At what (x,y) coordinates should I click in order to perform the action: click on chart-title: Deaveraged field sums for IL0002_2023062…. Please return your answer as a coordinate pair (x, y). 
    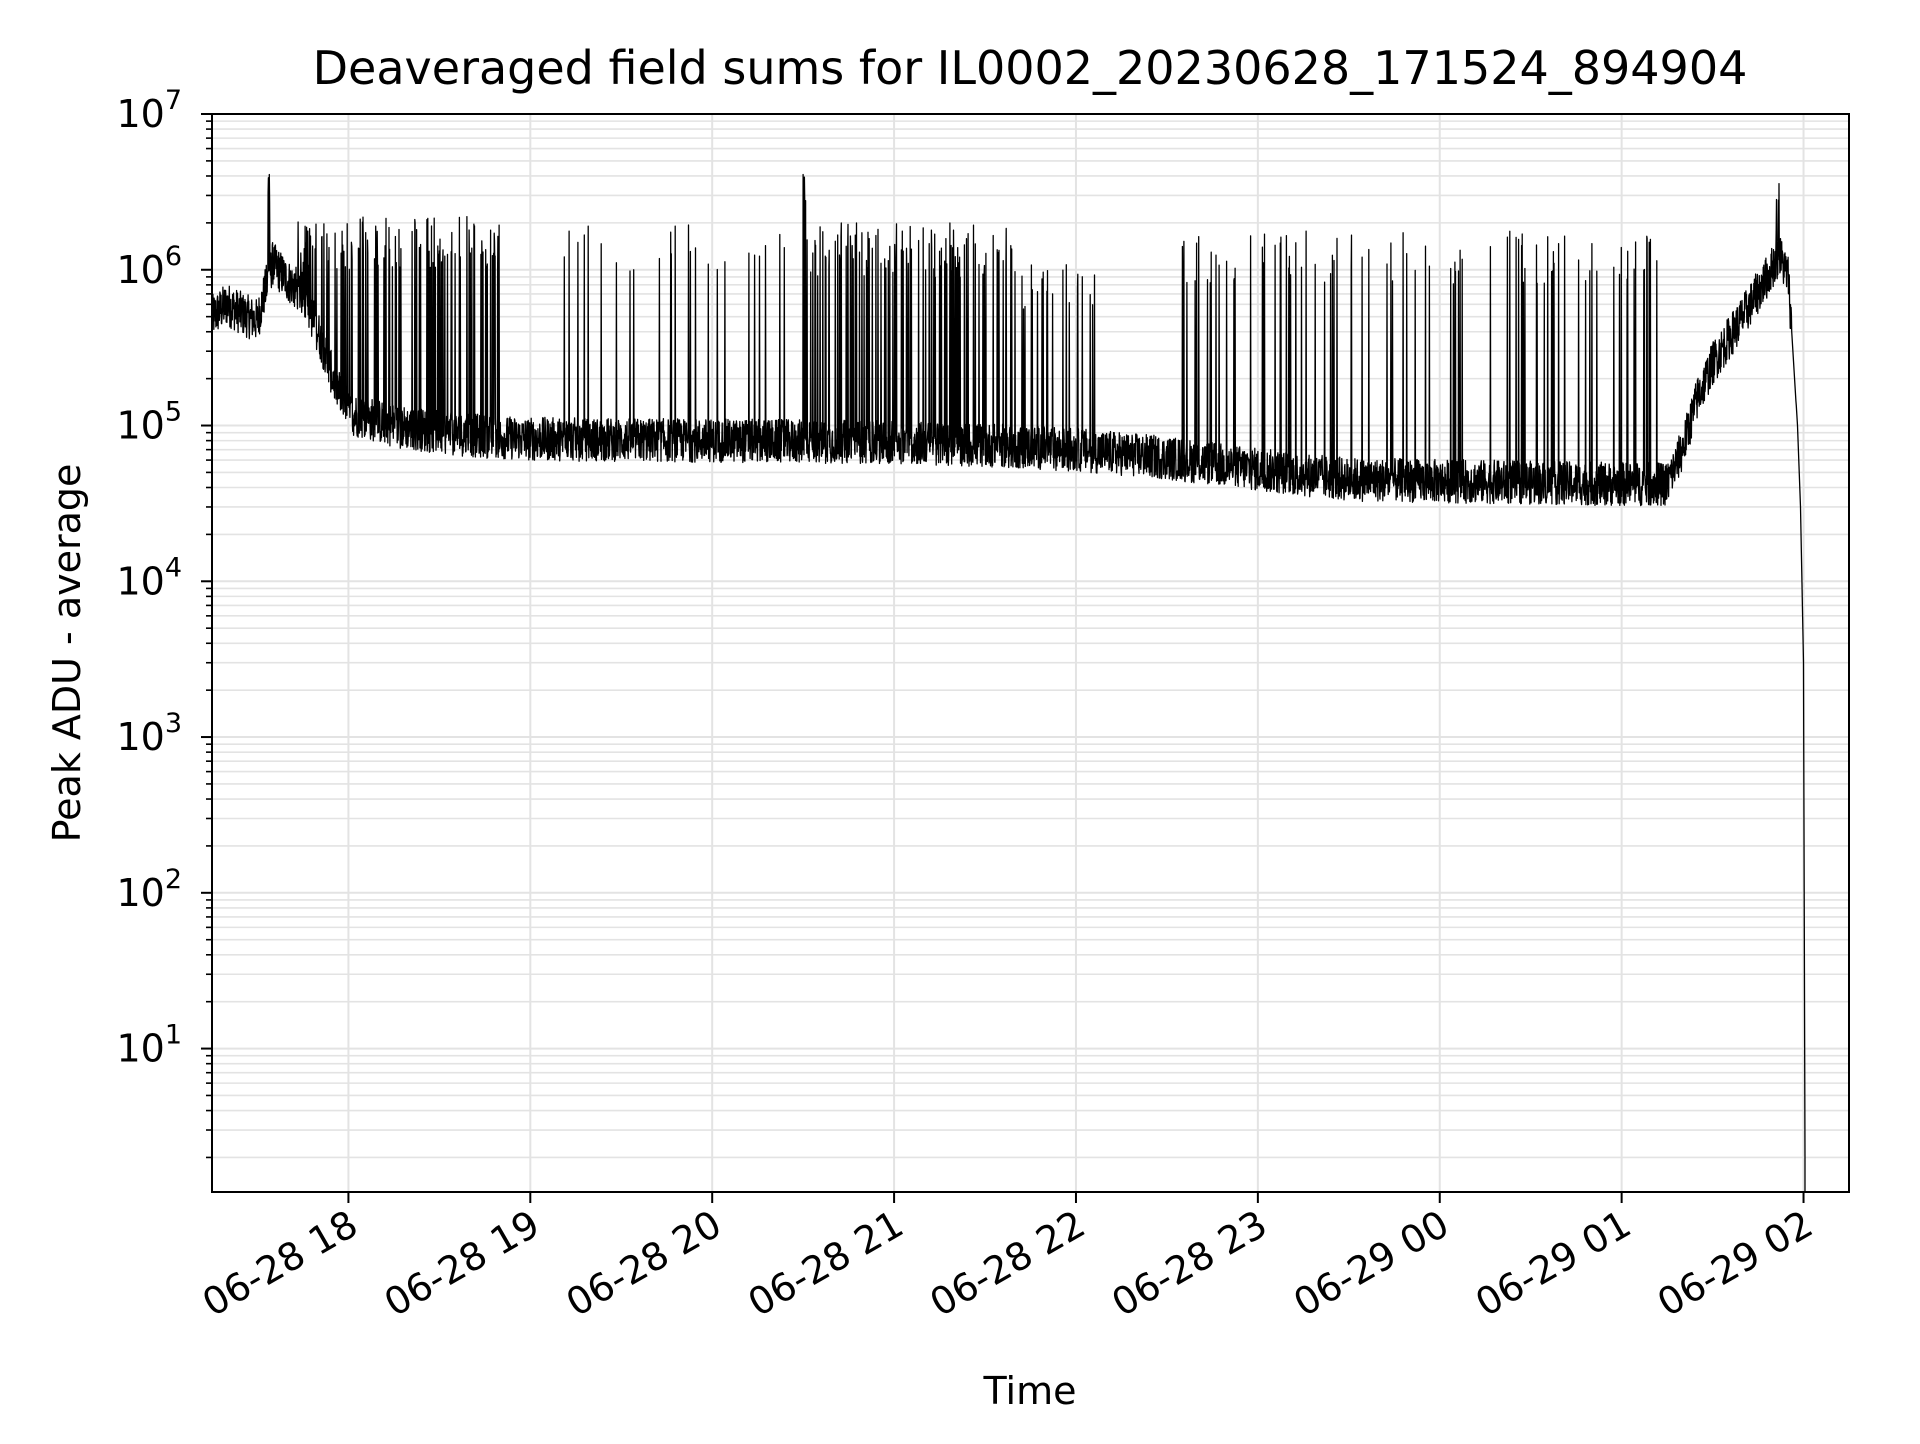
    Looking at the image, I should click on (1030, 68).